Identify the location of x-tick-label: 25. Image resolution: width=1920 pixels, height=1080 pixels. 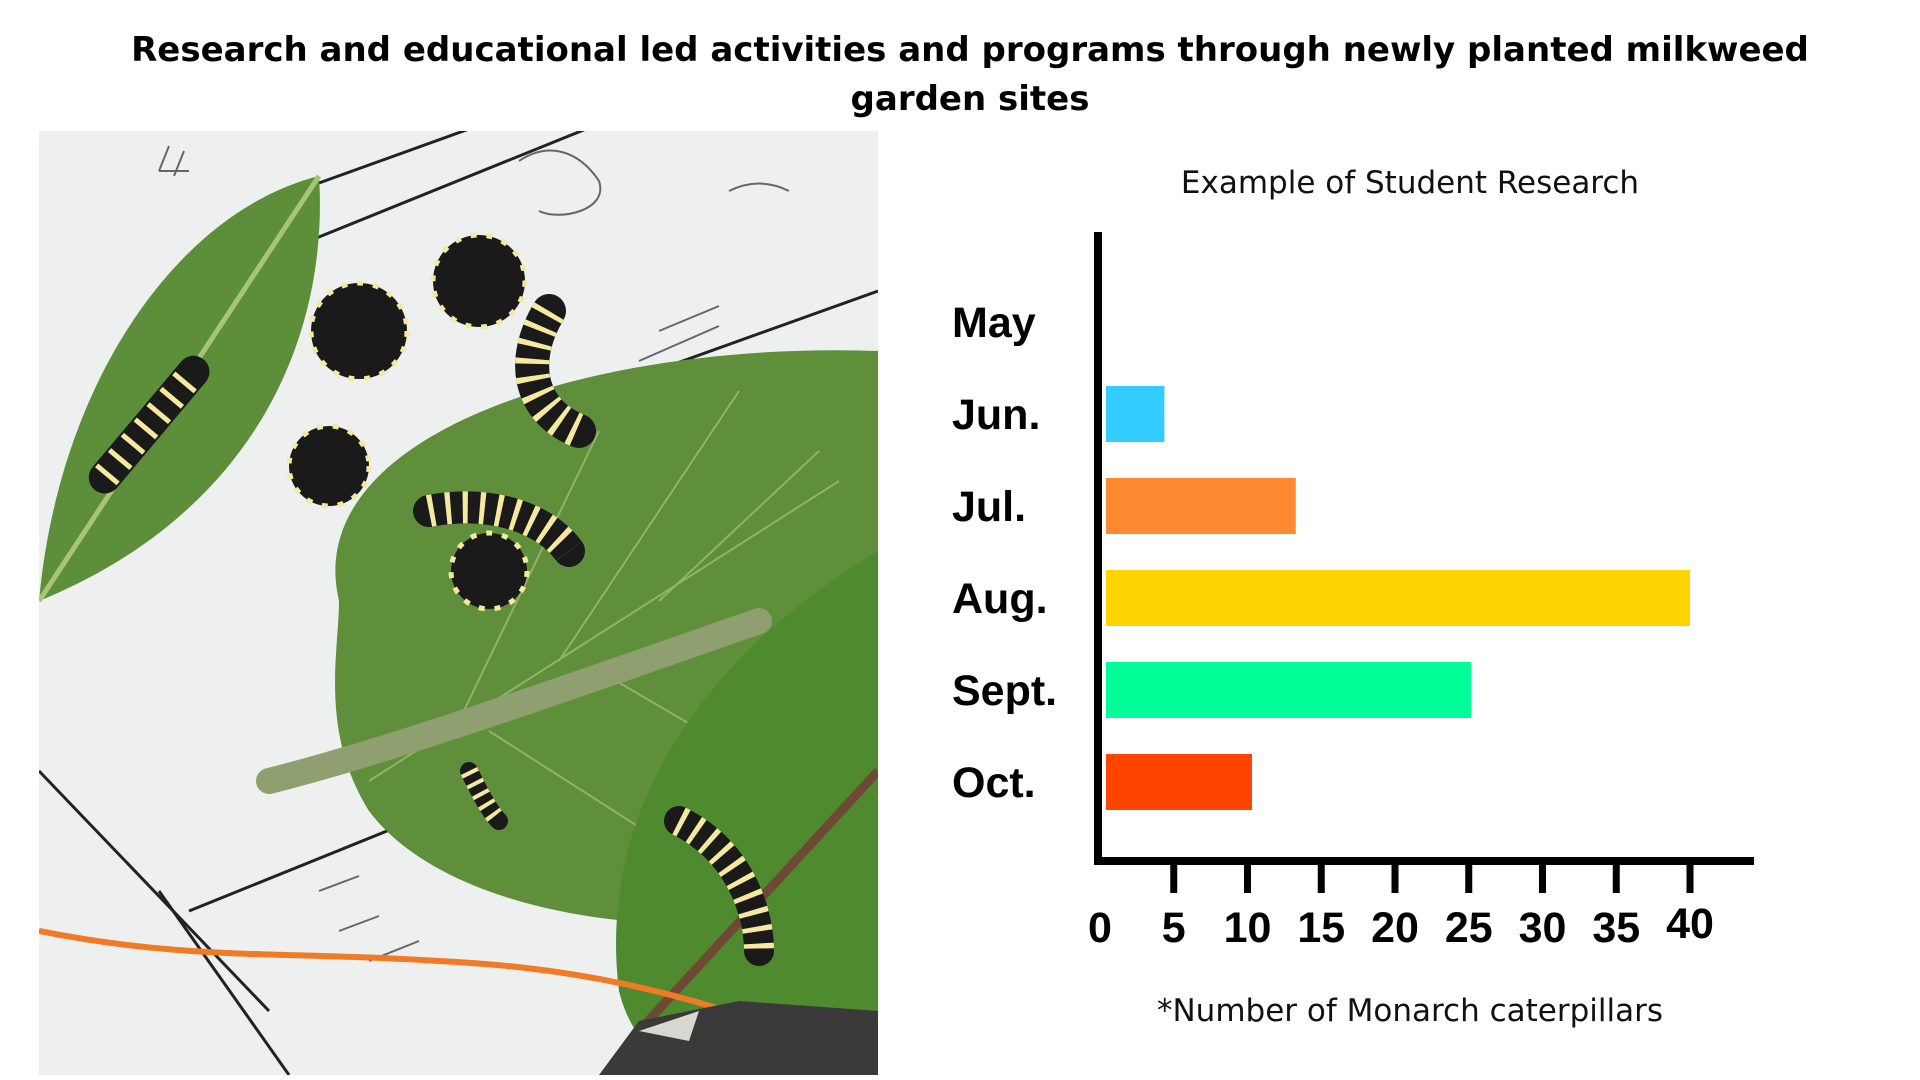
(1469, 928).